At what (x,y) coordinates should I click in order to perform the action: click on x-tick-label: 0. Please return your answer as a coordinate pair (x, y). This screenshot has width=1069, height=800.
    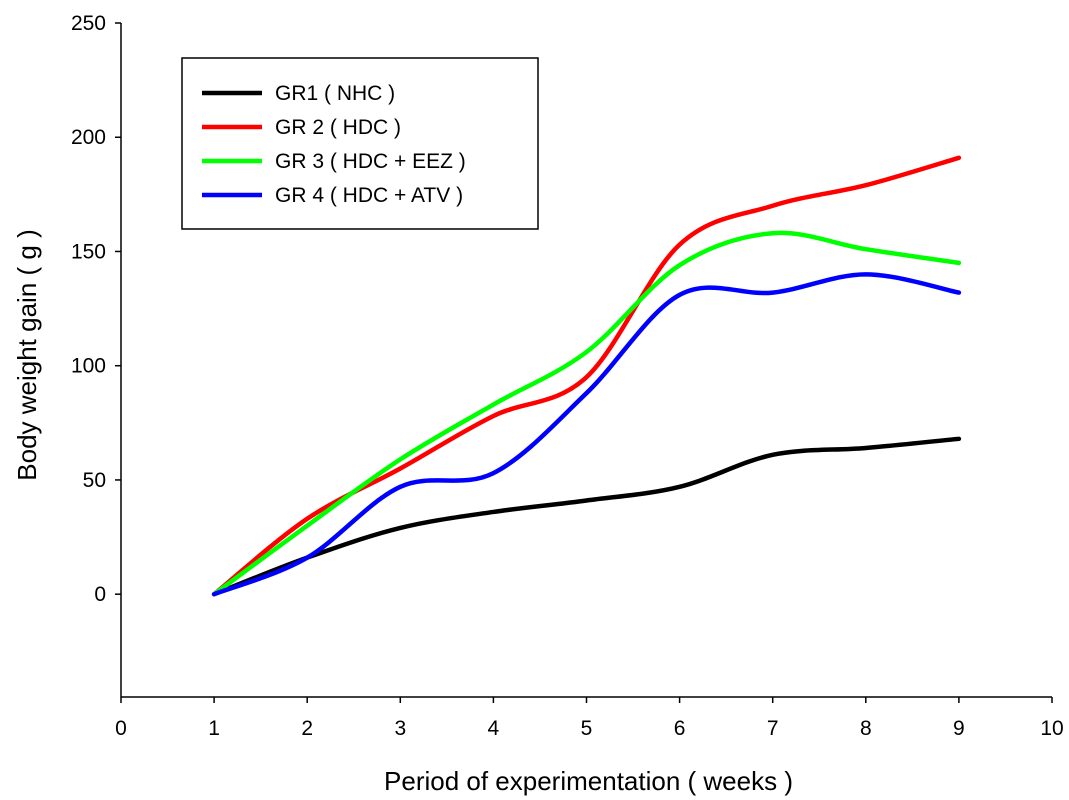
    Looking at the image, I should click on (121, 728).